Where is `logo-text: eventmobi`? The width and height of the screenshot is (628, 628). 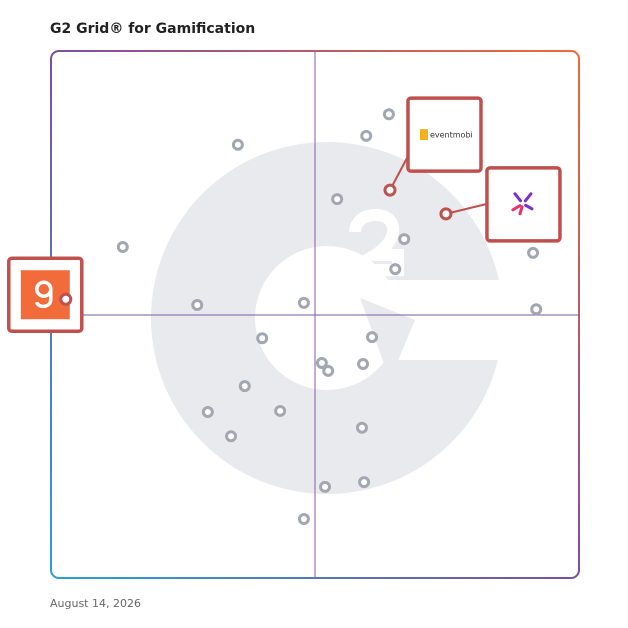 logo-text: eventmobi is located at coordinates (451, 135).